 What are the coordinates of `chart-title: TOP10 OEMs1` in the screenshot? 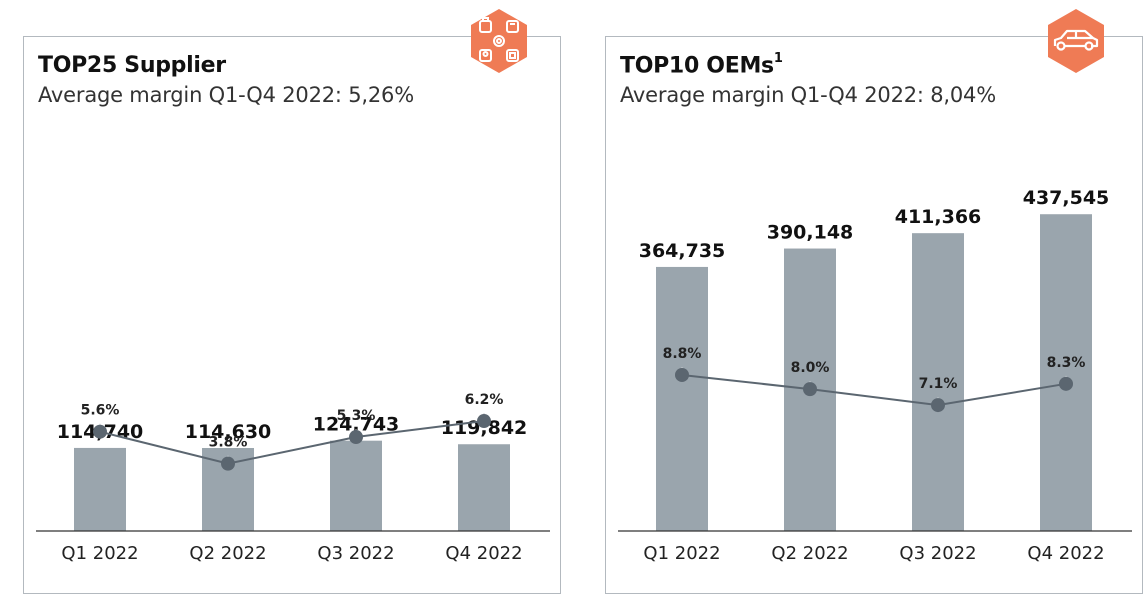 It's located at (701, 65).